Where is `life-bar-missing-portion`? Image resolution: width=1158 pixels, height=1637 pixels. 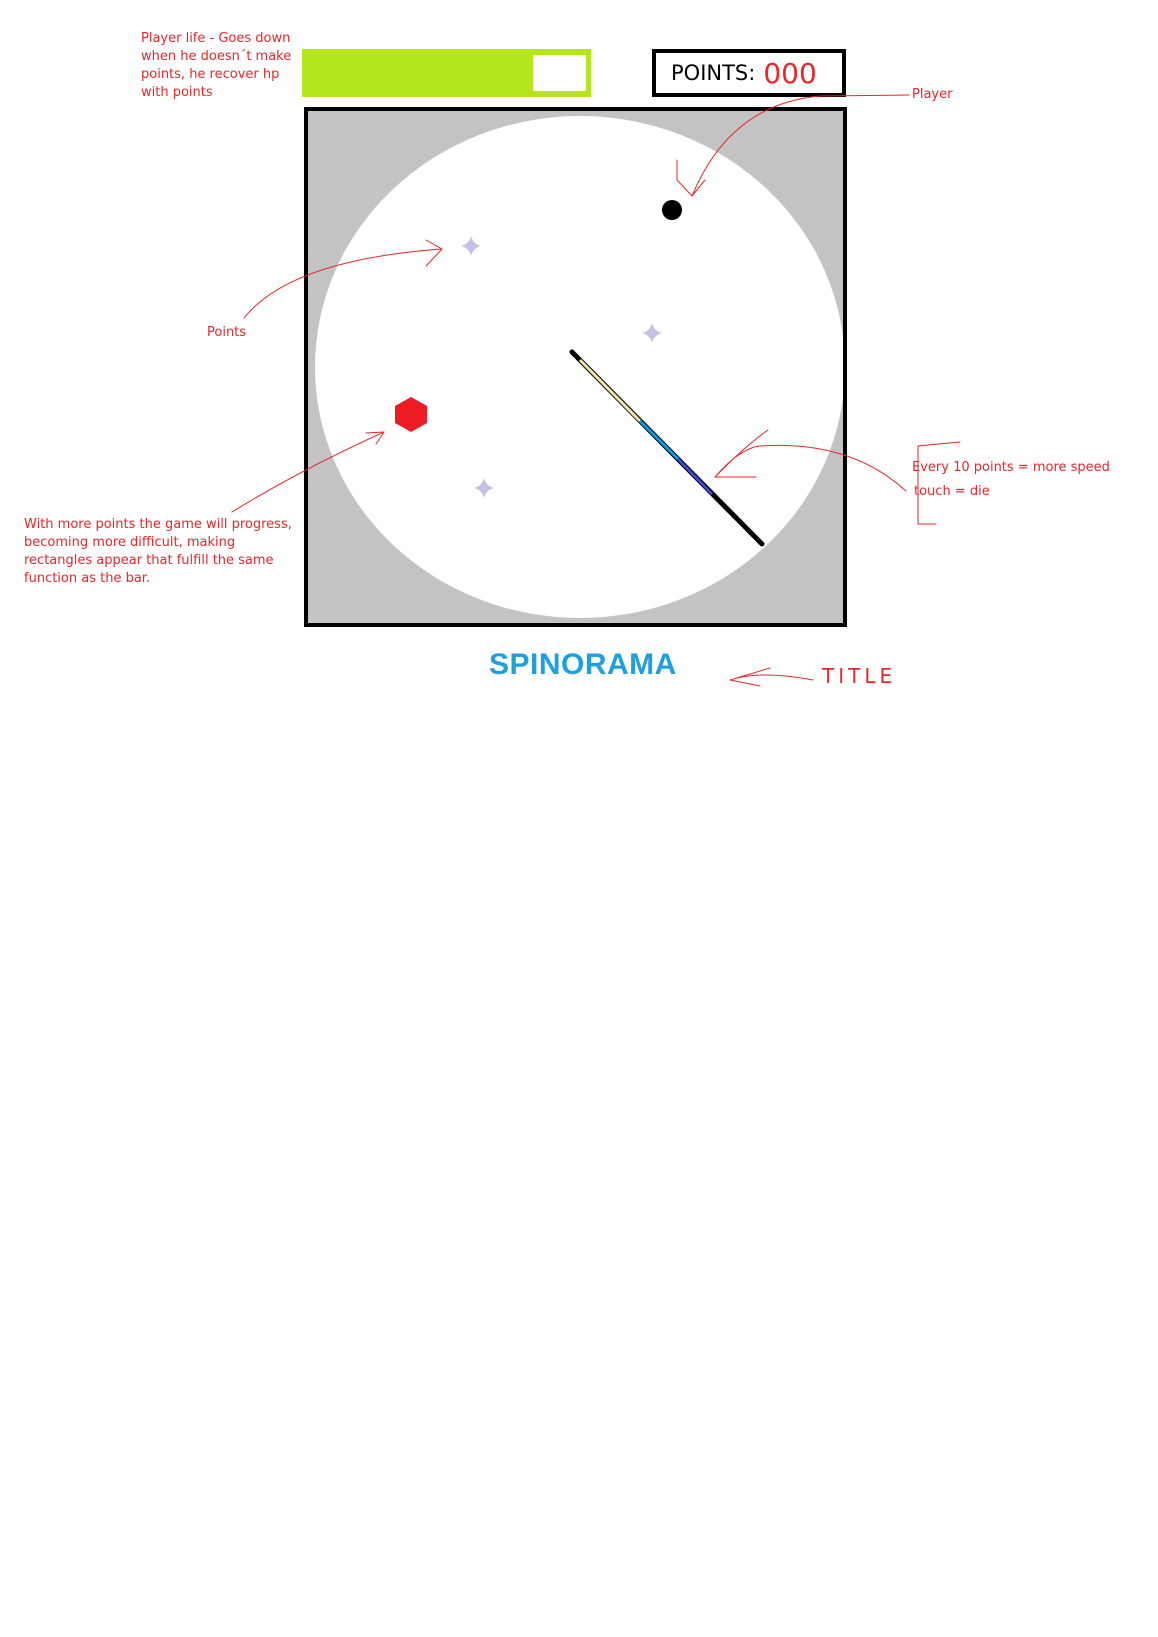
life-bar-missing-portion is located at coordinates (559, 73).